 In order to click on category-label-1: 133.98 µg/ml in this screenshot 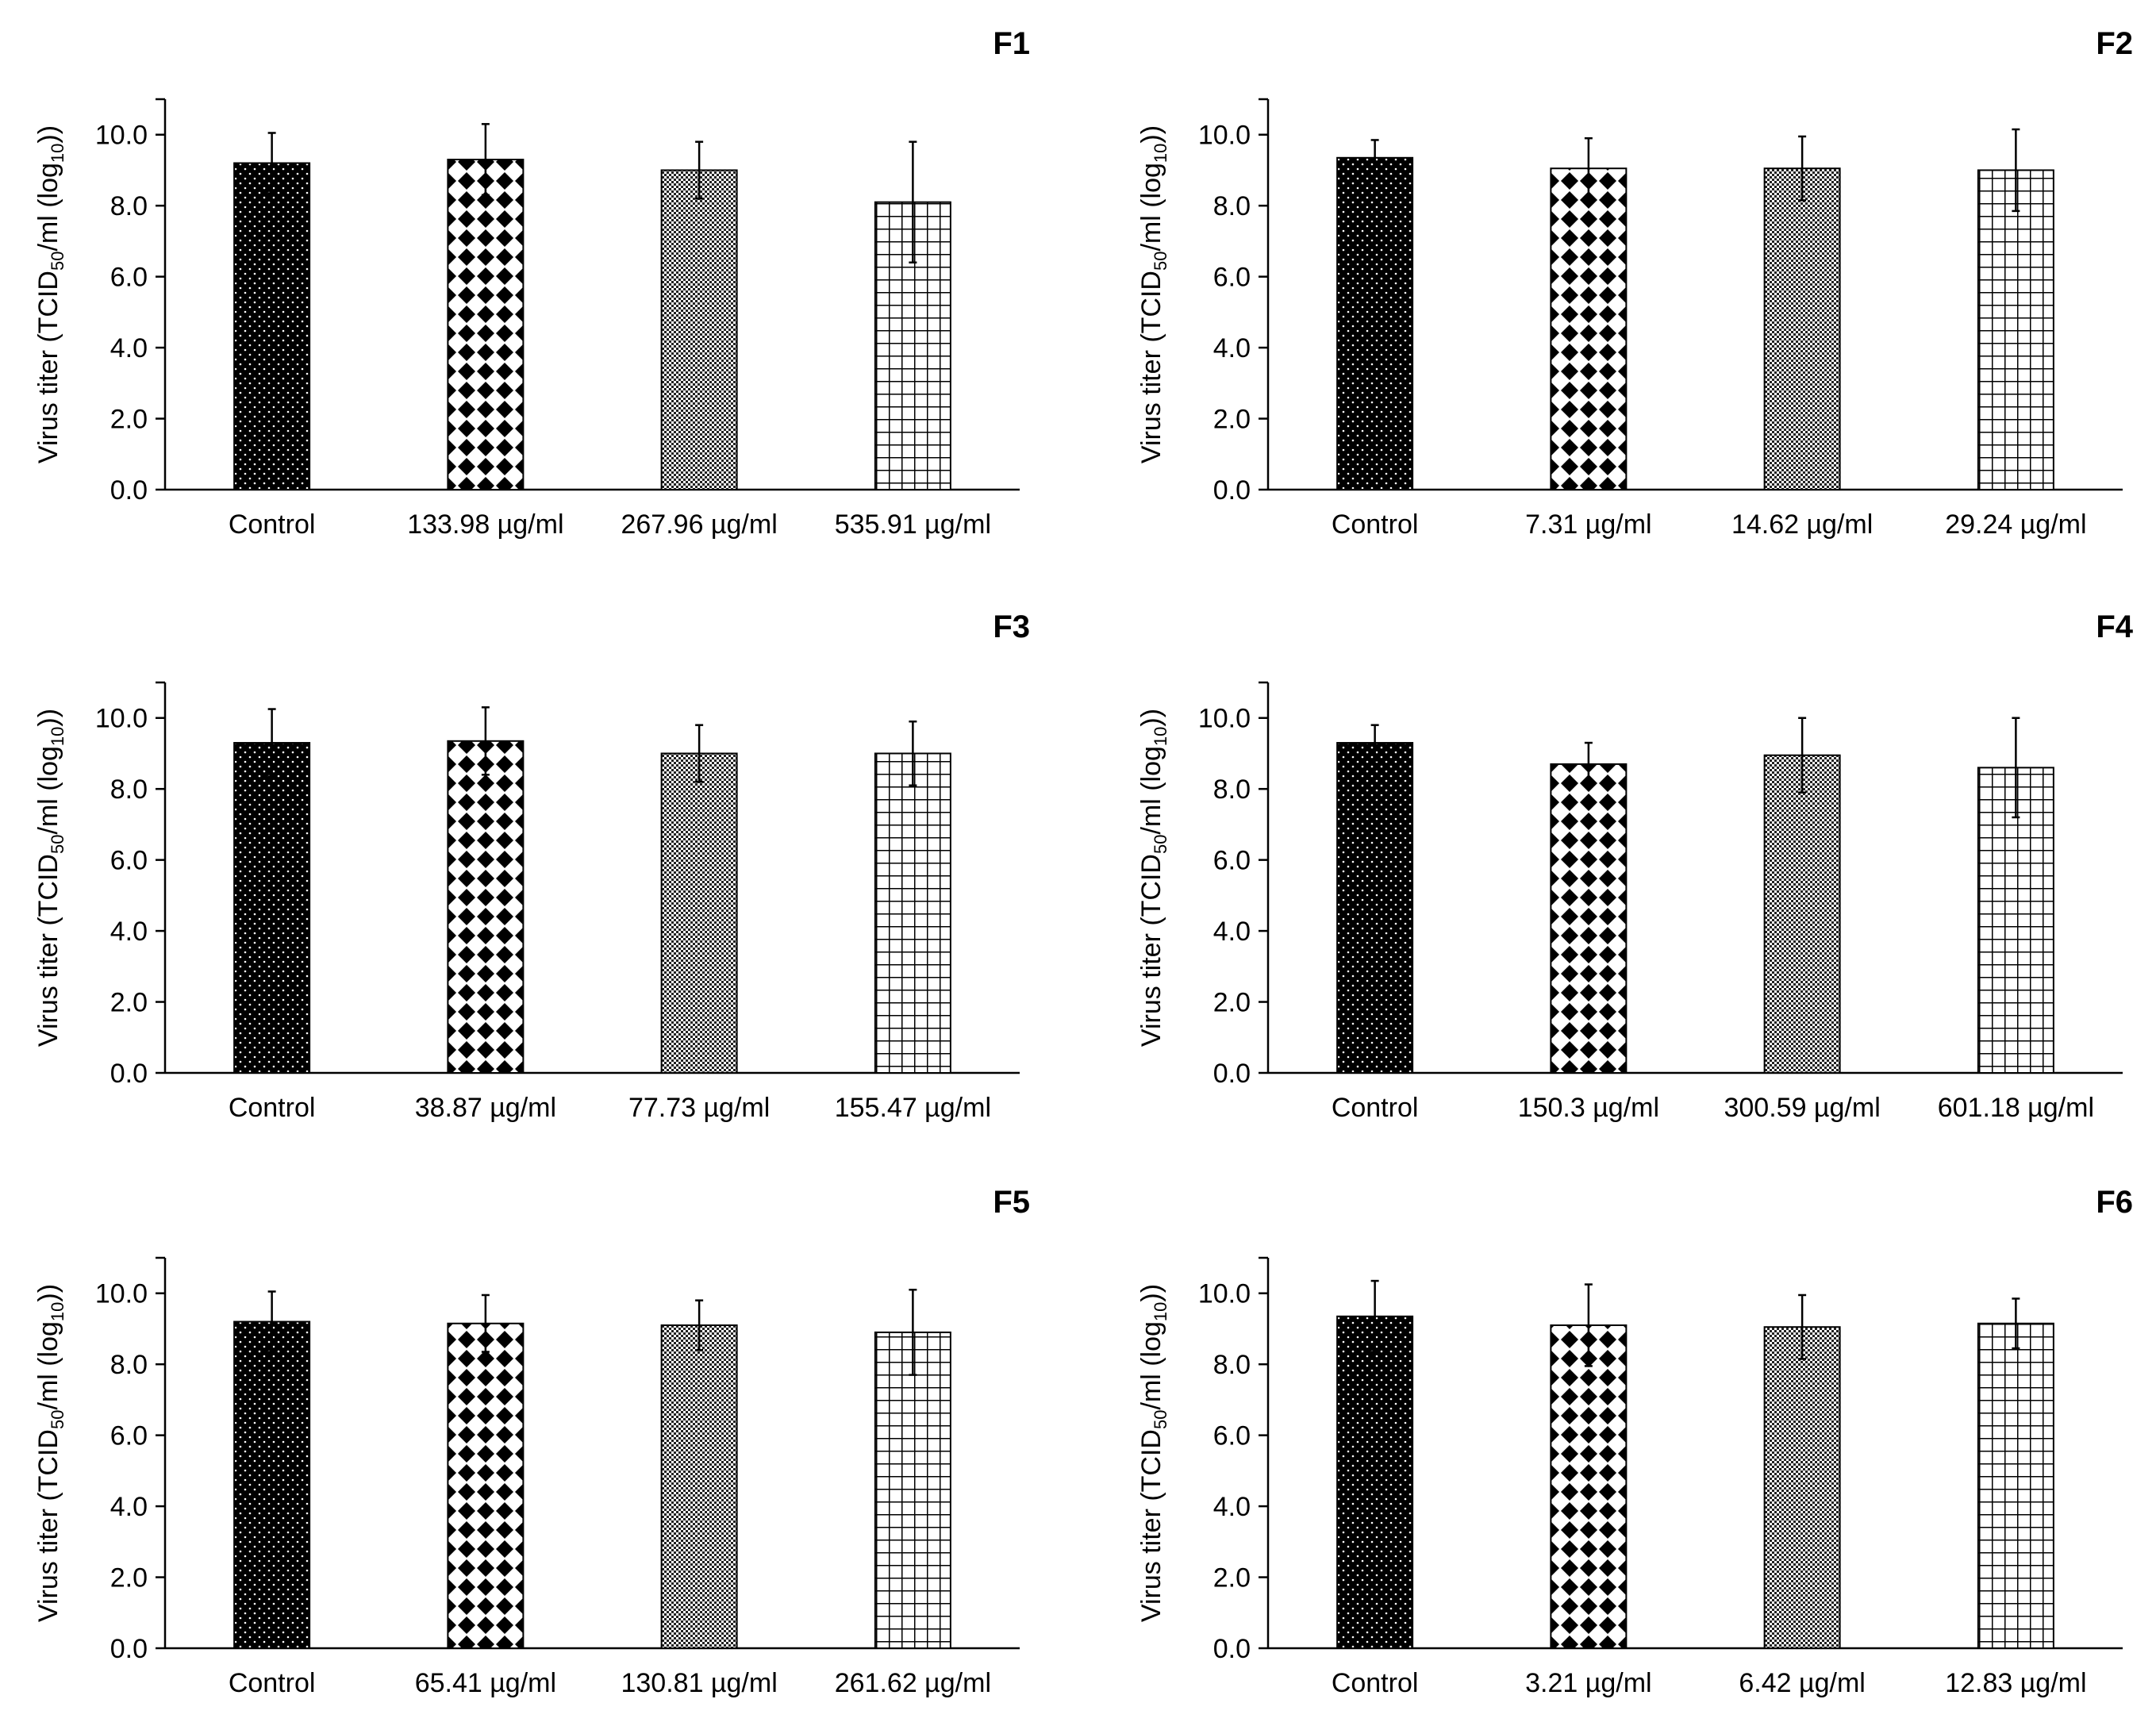, I will do `click(485, 524)`.